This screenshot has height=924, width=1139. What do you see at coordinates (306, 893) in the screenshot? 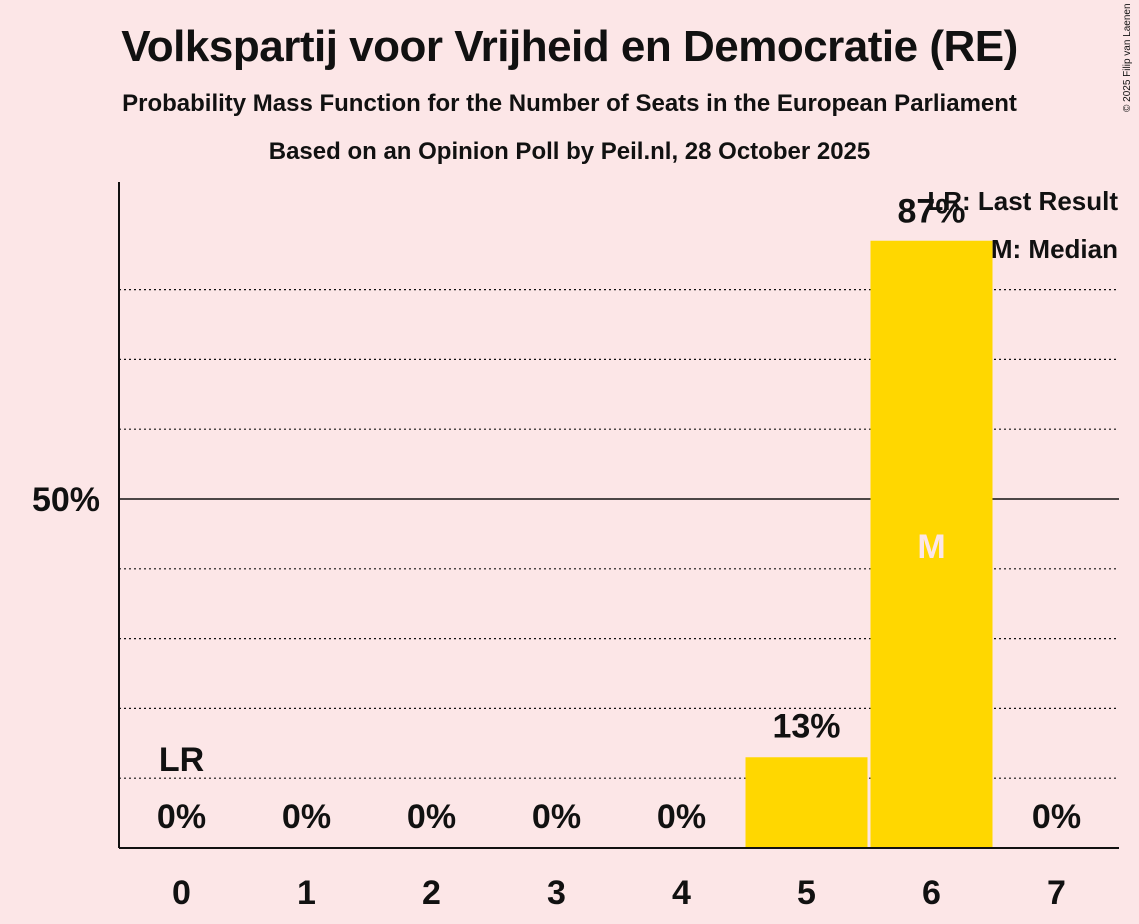
I see `x-tick-label: 1` at bounding box center [306, 893].